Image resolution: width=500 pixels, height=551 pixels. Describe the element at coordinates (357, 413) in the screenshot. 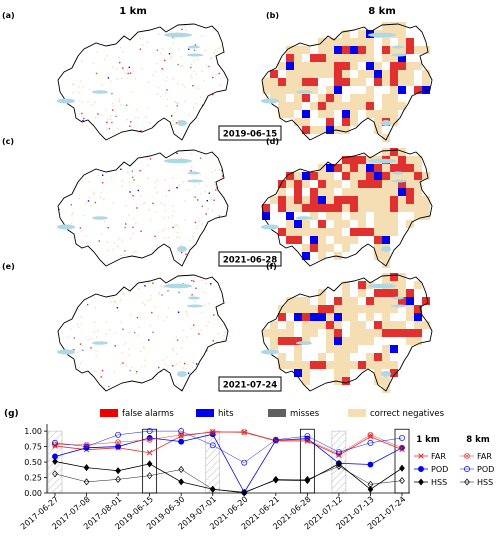

I see `legend-swatch` at that location.